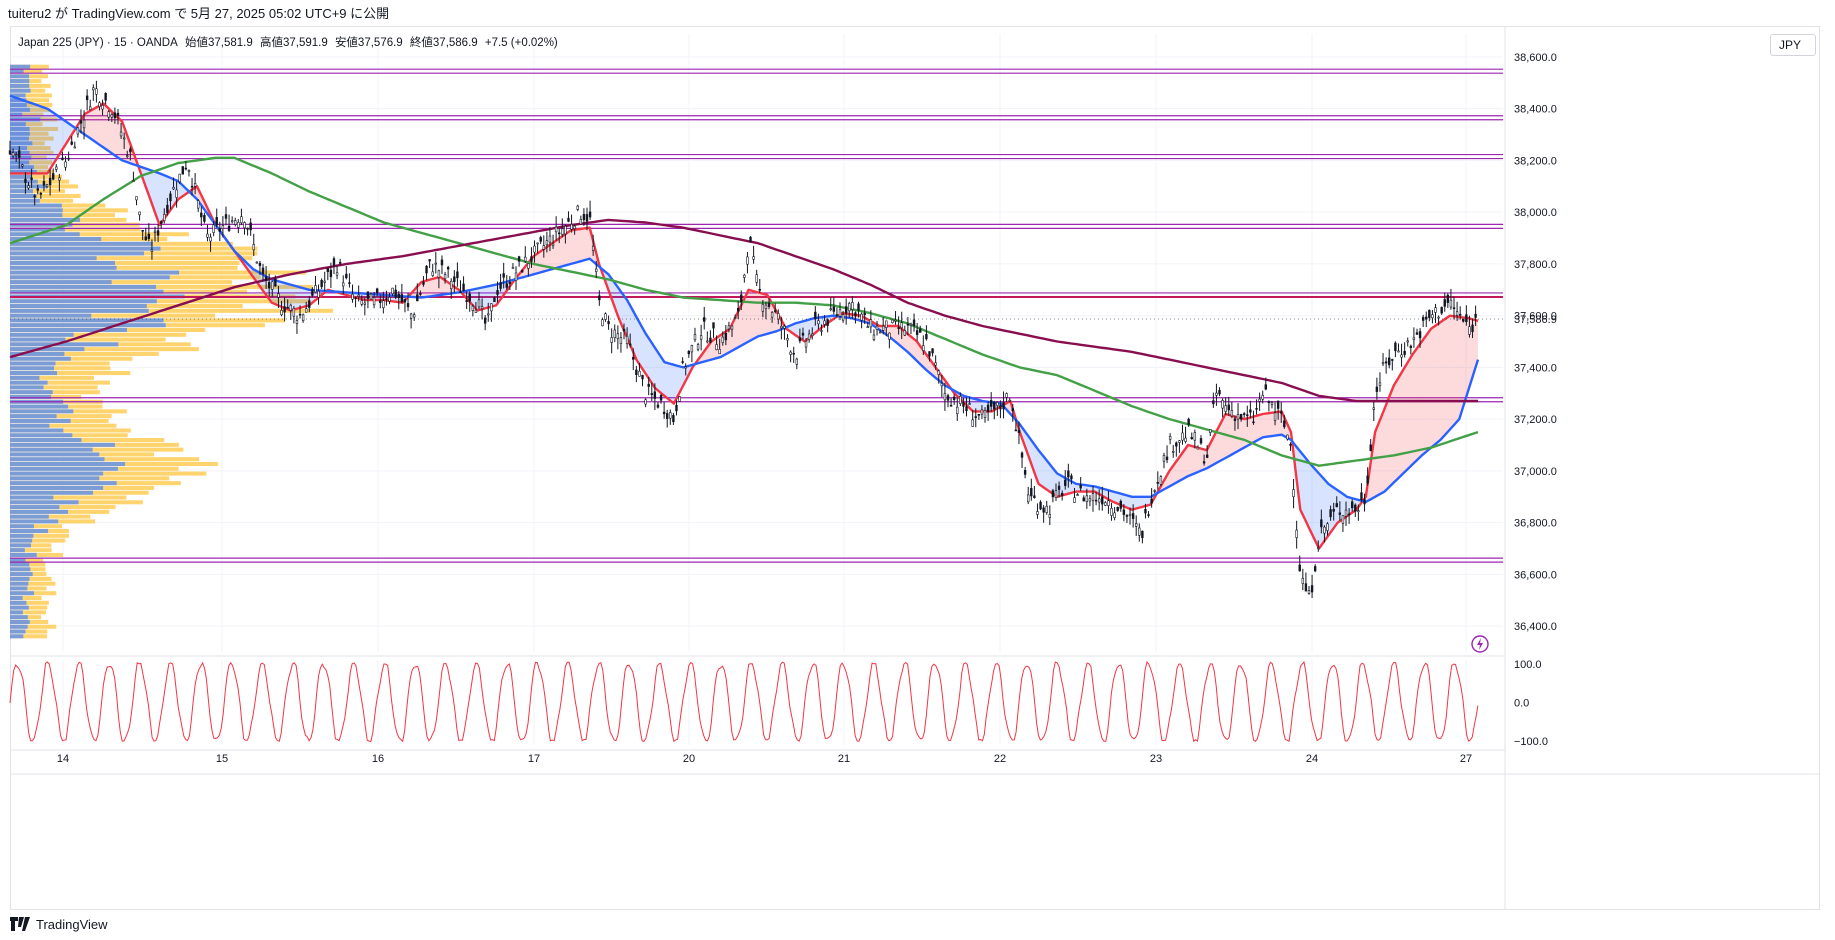  Describe the element at coordinates (72, 924) in the screenshot. I see `footer-brand: TradingView` at that location.